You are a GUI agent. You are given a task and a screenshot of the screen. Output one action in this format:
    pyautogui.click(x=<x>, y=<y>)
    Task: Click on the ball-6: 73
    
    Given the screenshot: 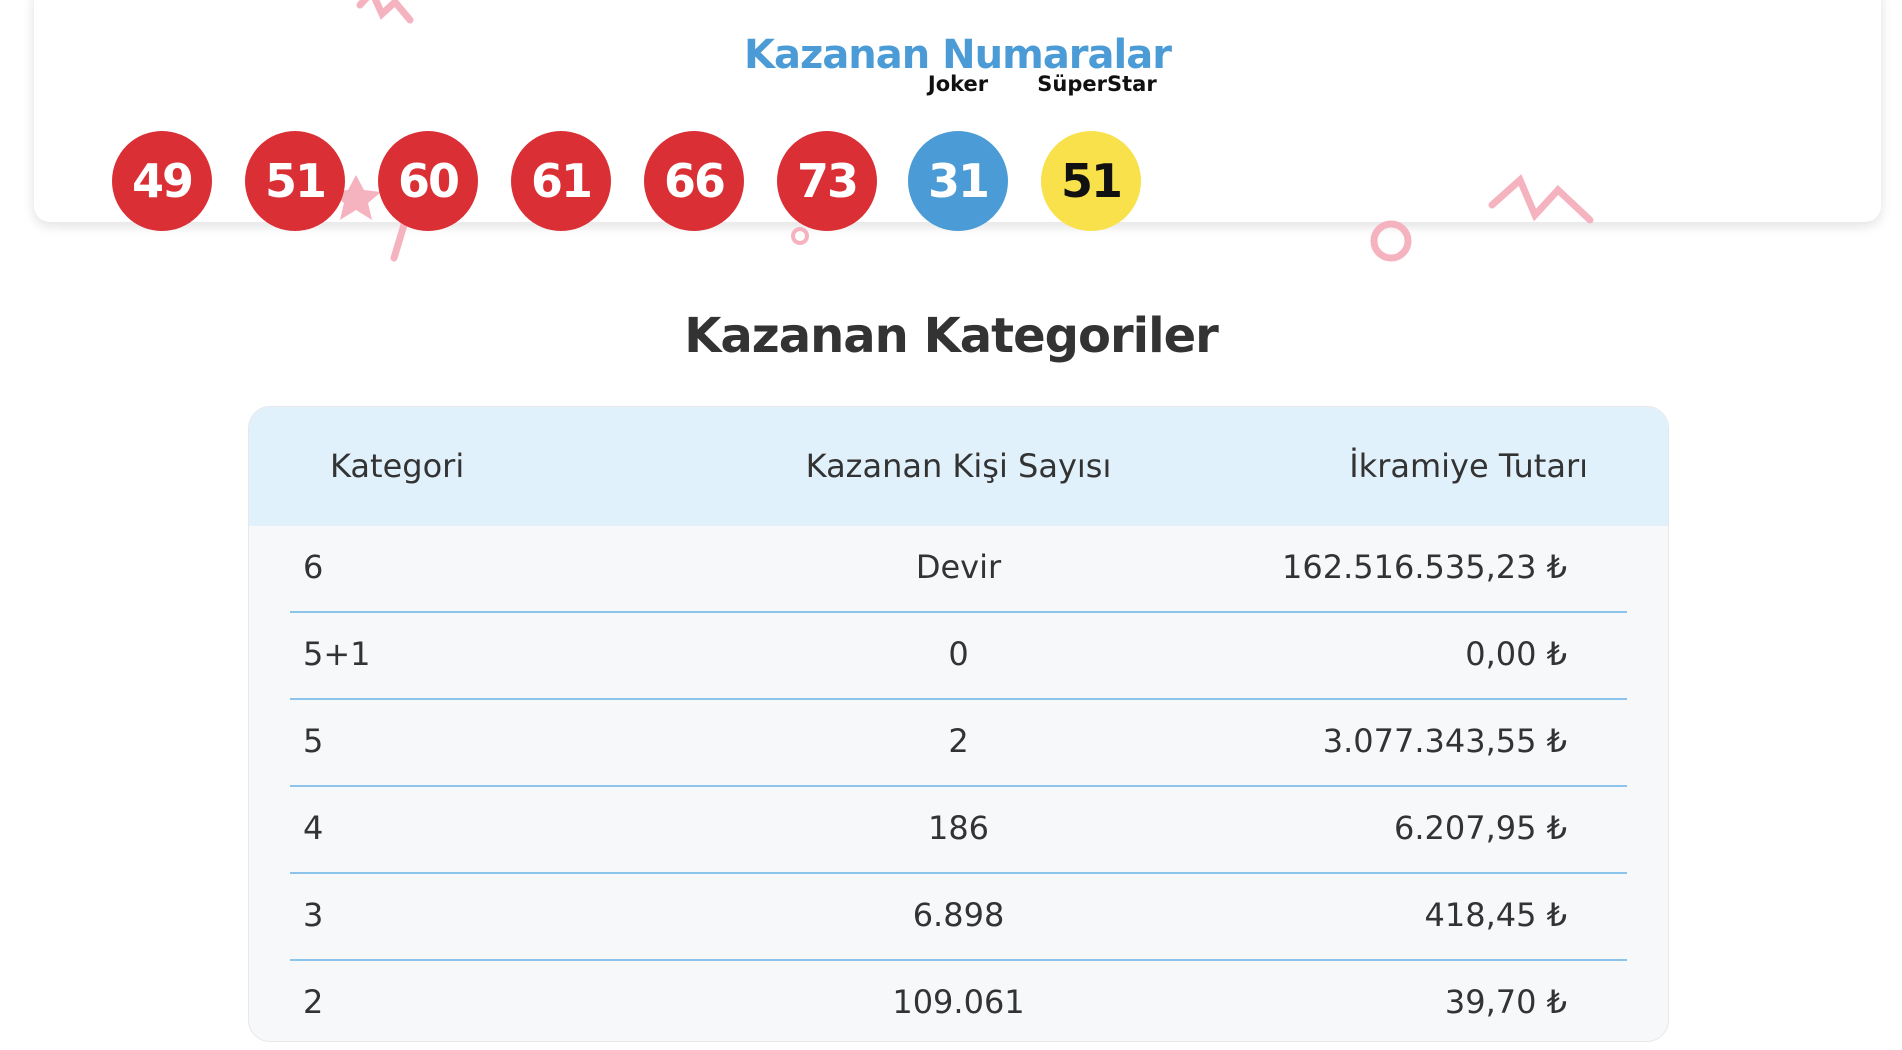 What is the action you would take?
    pyautogui.click(x=827, y=181)
    